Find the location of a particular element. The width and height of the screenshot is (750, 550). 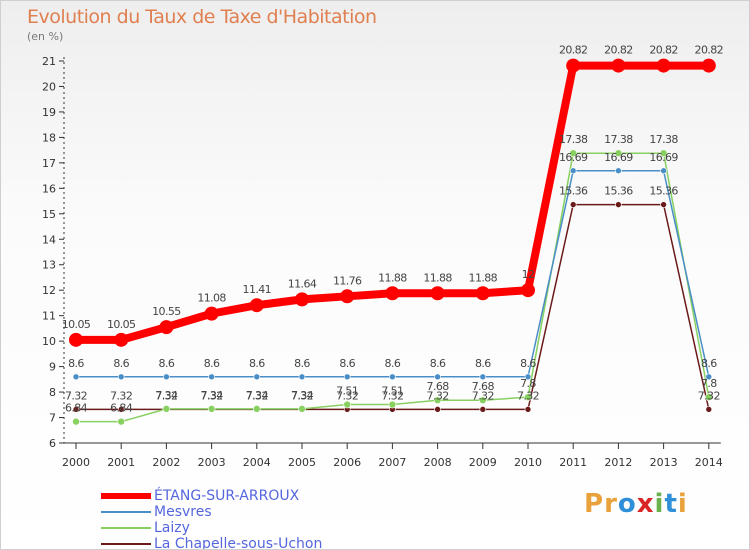

x-tick-label: 2007 is located at coordinates (392, 462).